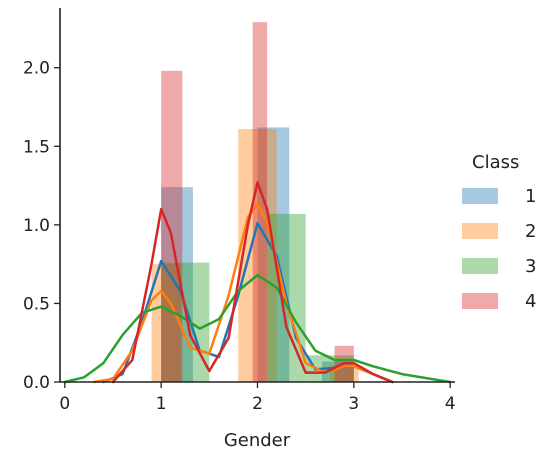 This screenshot has width=550, height=457. I want to click on legend-label-class-1: 1, so click(530, 196).